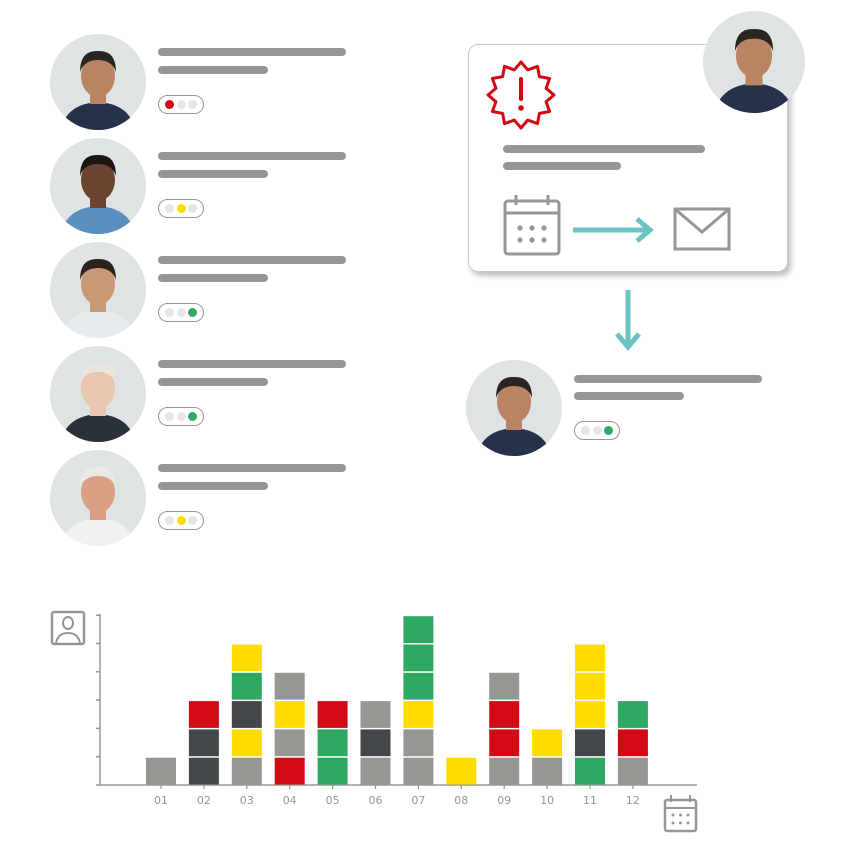 The image size is (857, 850). What do you see at coordinates (247, 800) in the screenshot?
I see `x-tick-label: 03` at bounding box center [247, 800].